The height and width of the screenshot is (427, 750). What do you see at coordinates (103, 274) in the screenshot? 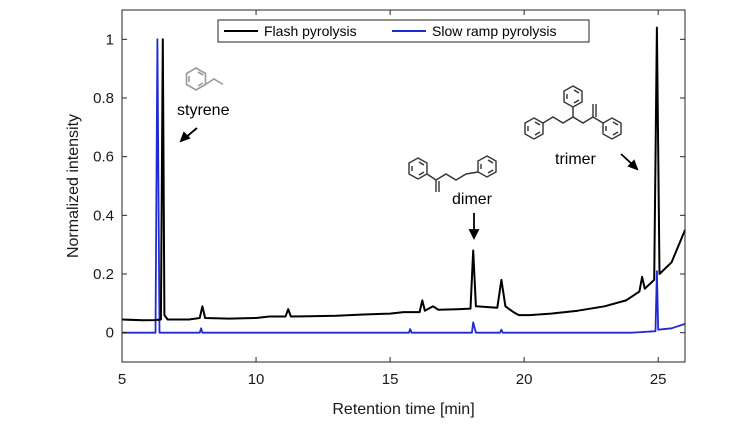
I see `y-tick-label: 0.2` at bounding box center [103, 274].